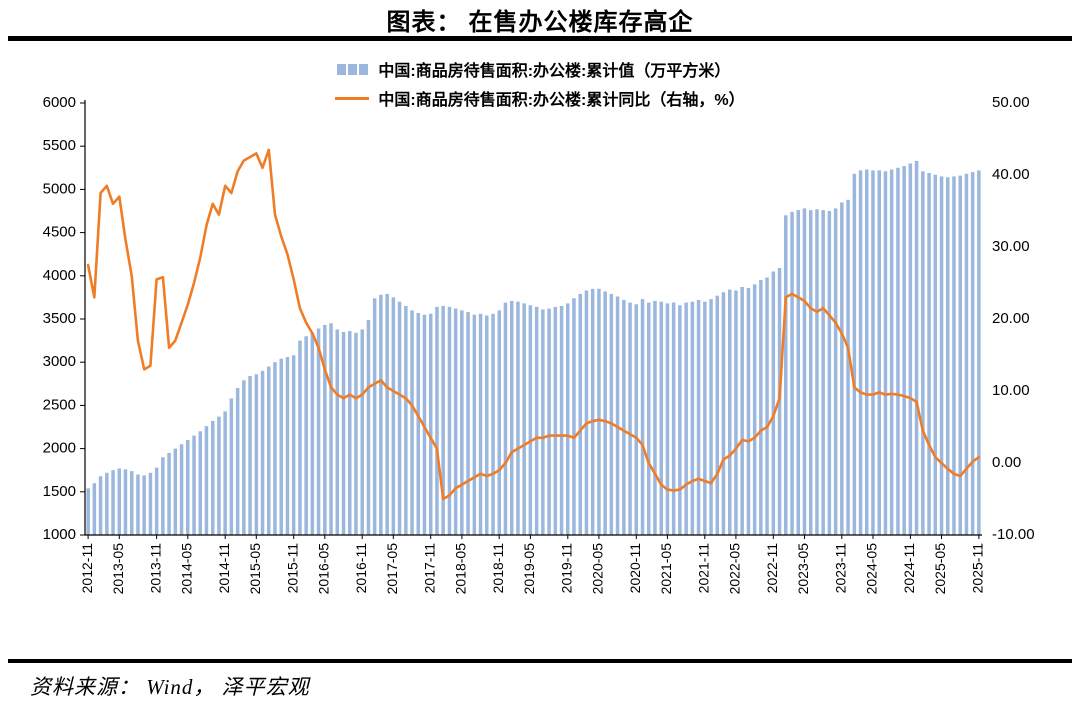 The image size is (1080, 715). I want to click on svg-text: 2018-05, so click(461, 569).